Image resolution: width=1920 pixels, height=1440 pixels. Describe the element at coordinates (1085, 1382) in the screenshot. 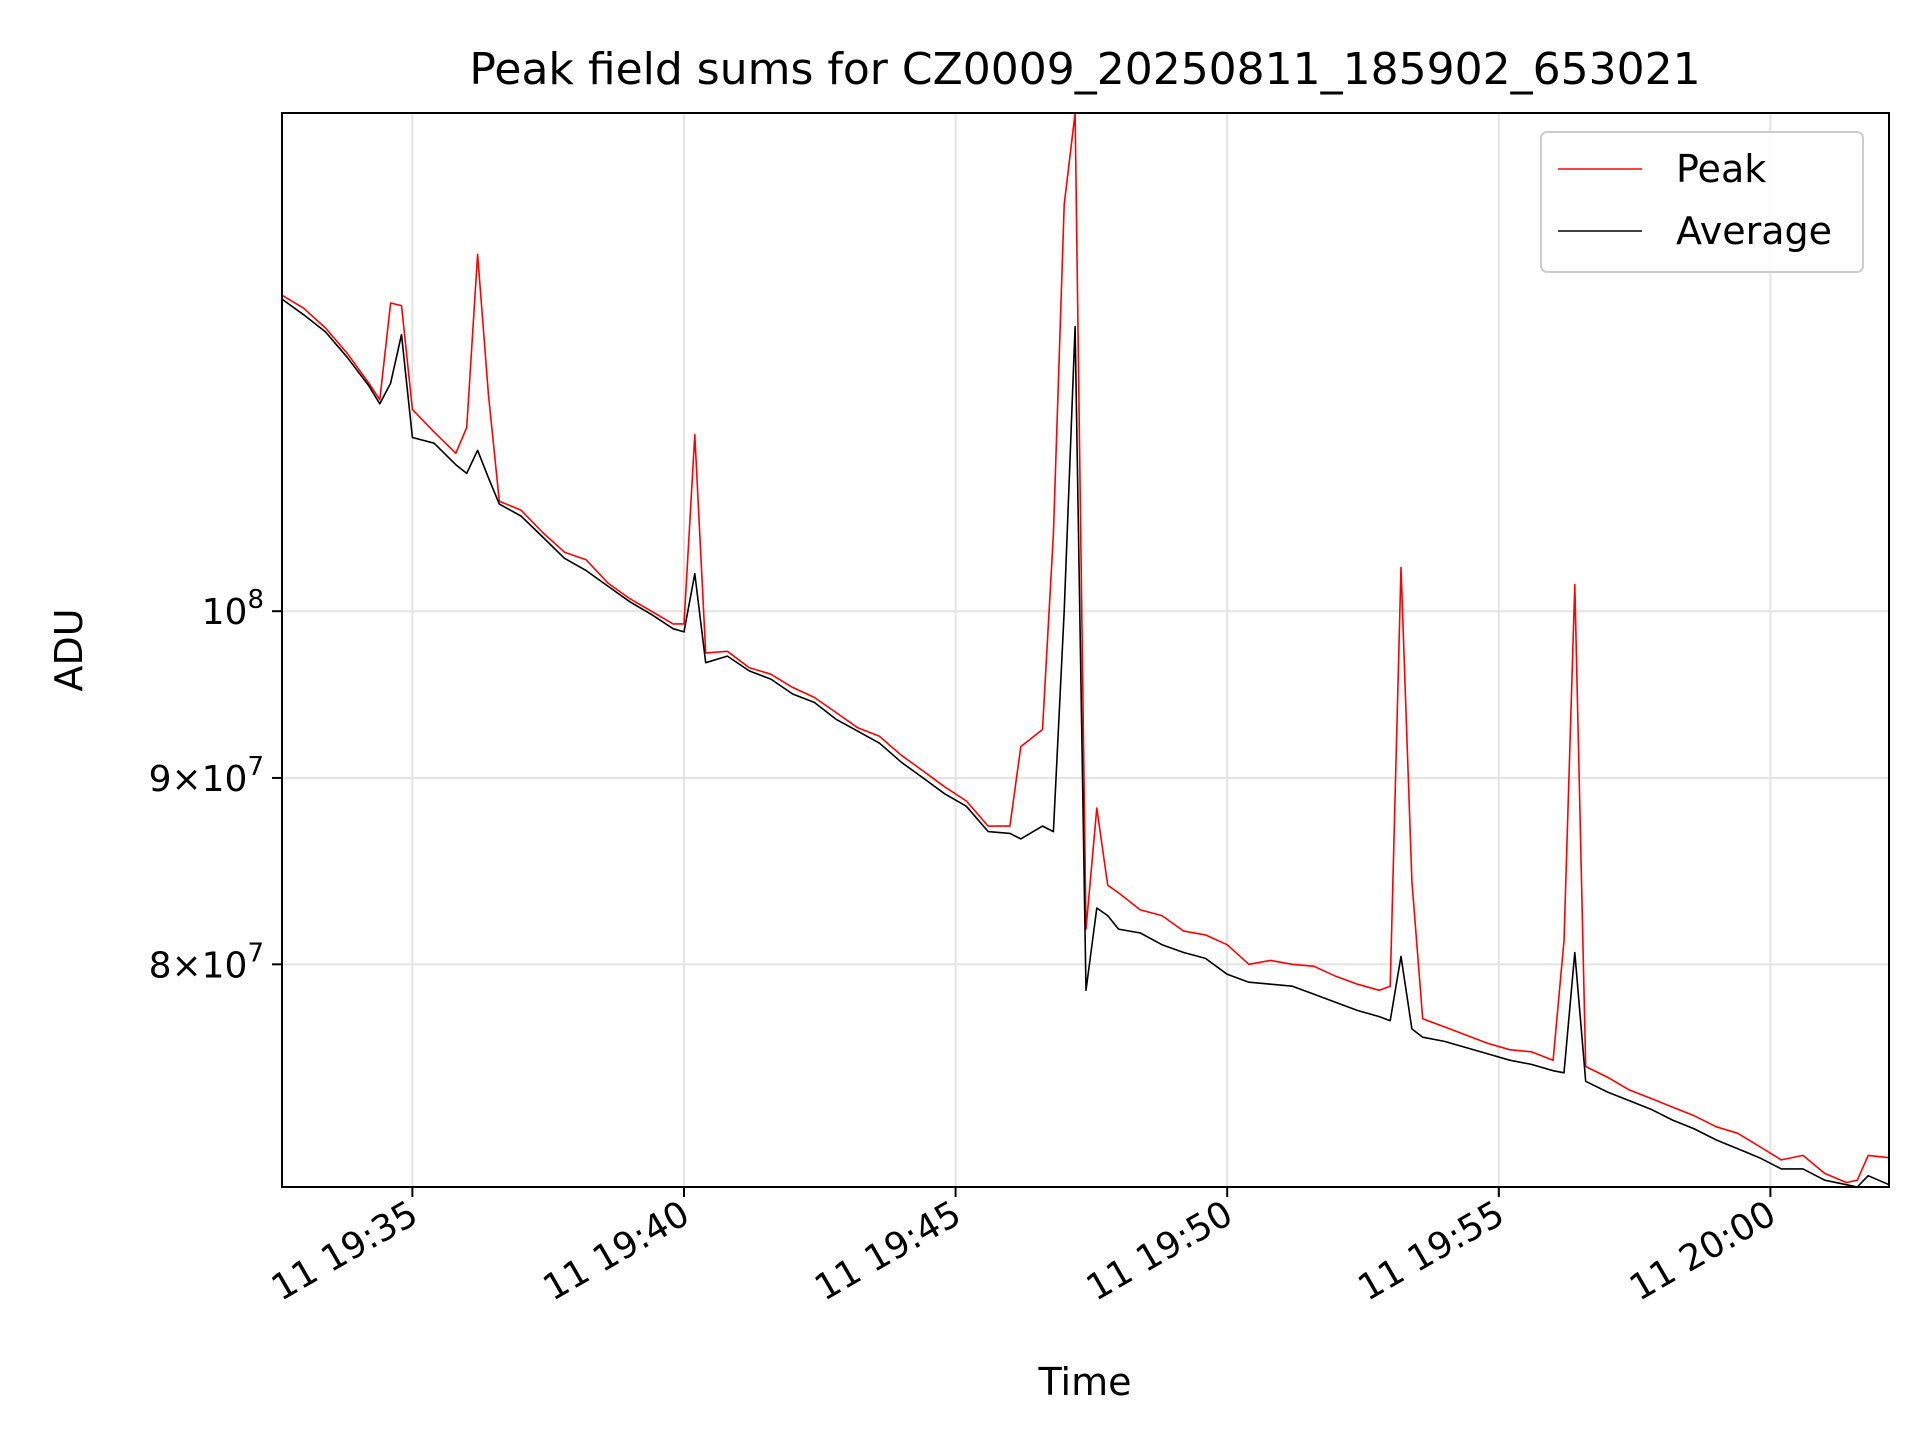

I see `x-axis-label: Time` at that location.